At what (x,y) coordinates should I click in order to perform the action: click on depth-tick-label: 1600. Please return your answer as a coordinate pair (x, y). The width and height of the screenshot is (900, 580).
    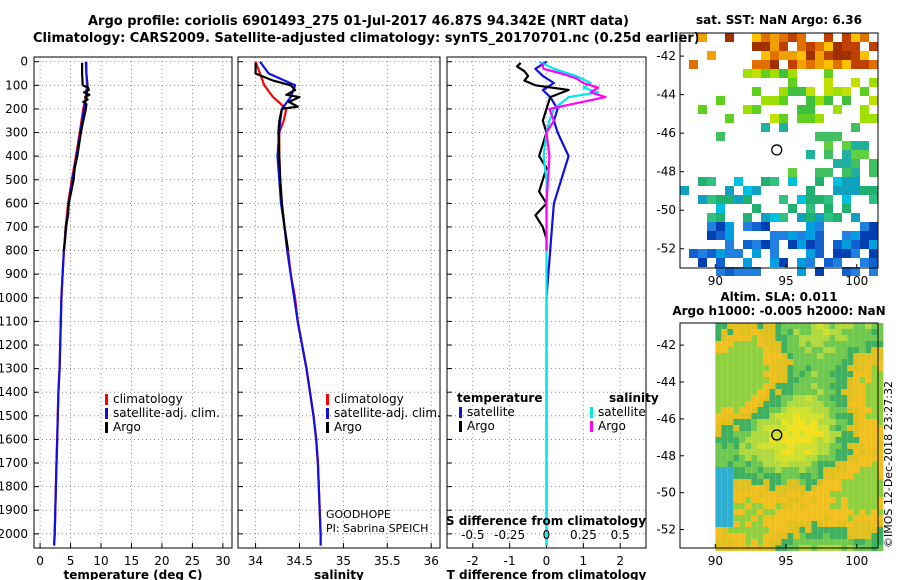
    Looking at the image, I should click on (14, 439).